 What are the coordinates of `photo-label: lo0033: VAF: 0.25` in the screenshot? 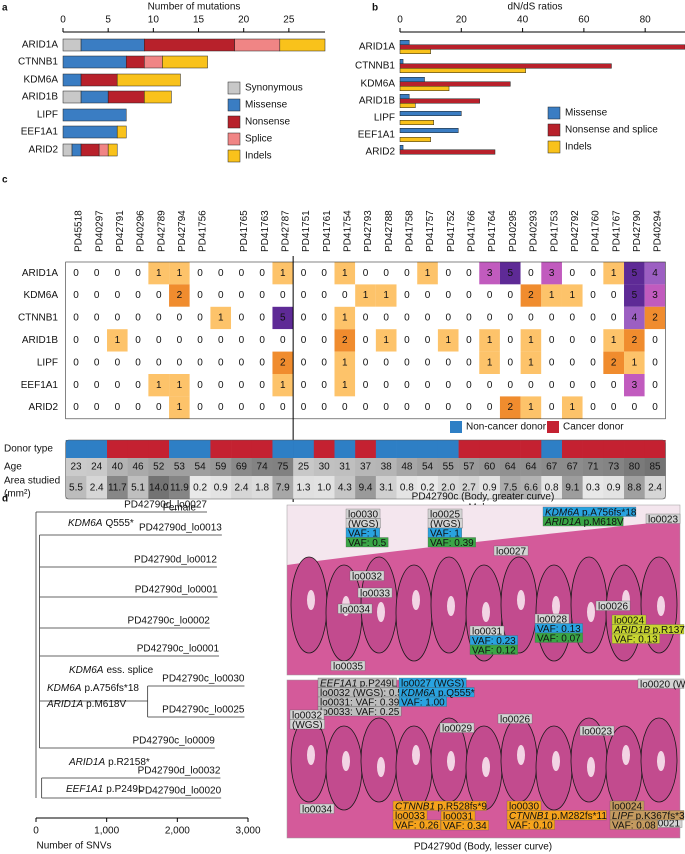 It's located at (360, 711).